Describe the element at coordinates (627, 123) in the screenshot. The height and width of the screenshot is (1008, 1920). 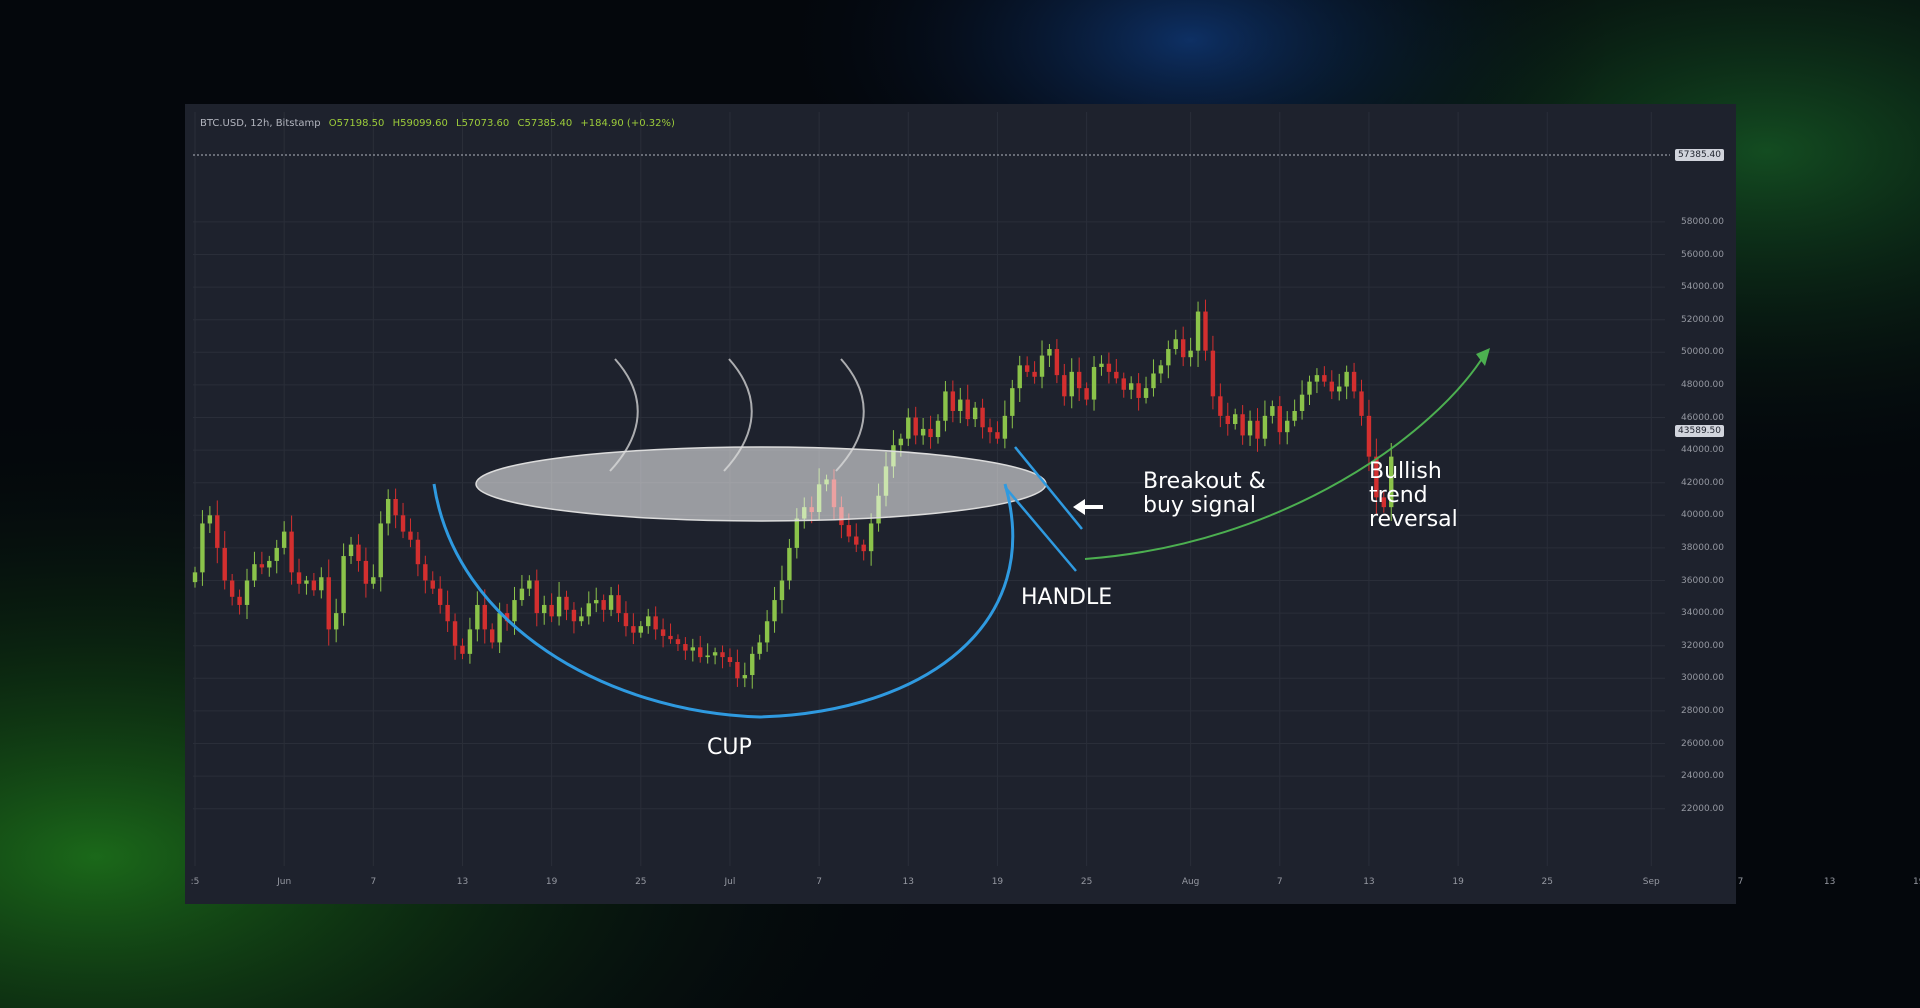
I see `legend-change: +184.90 (+0.32%)` at that location.